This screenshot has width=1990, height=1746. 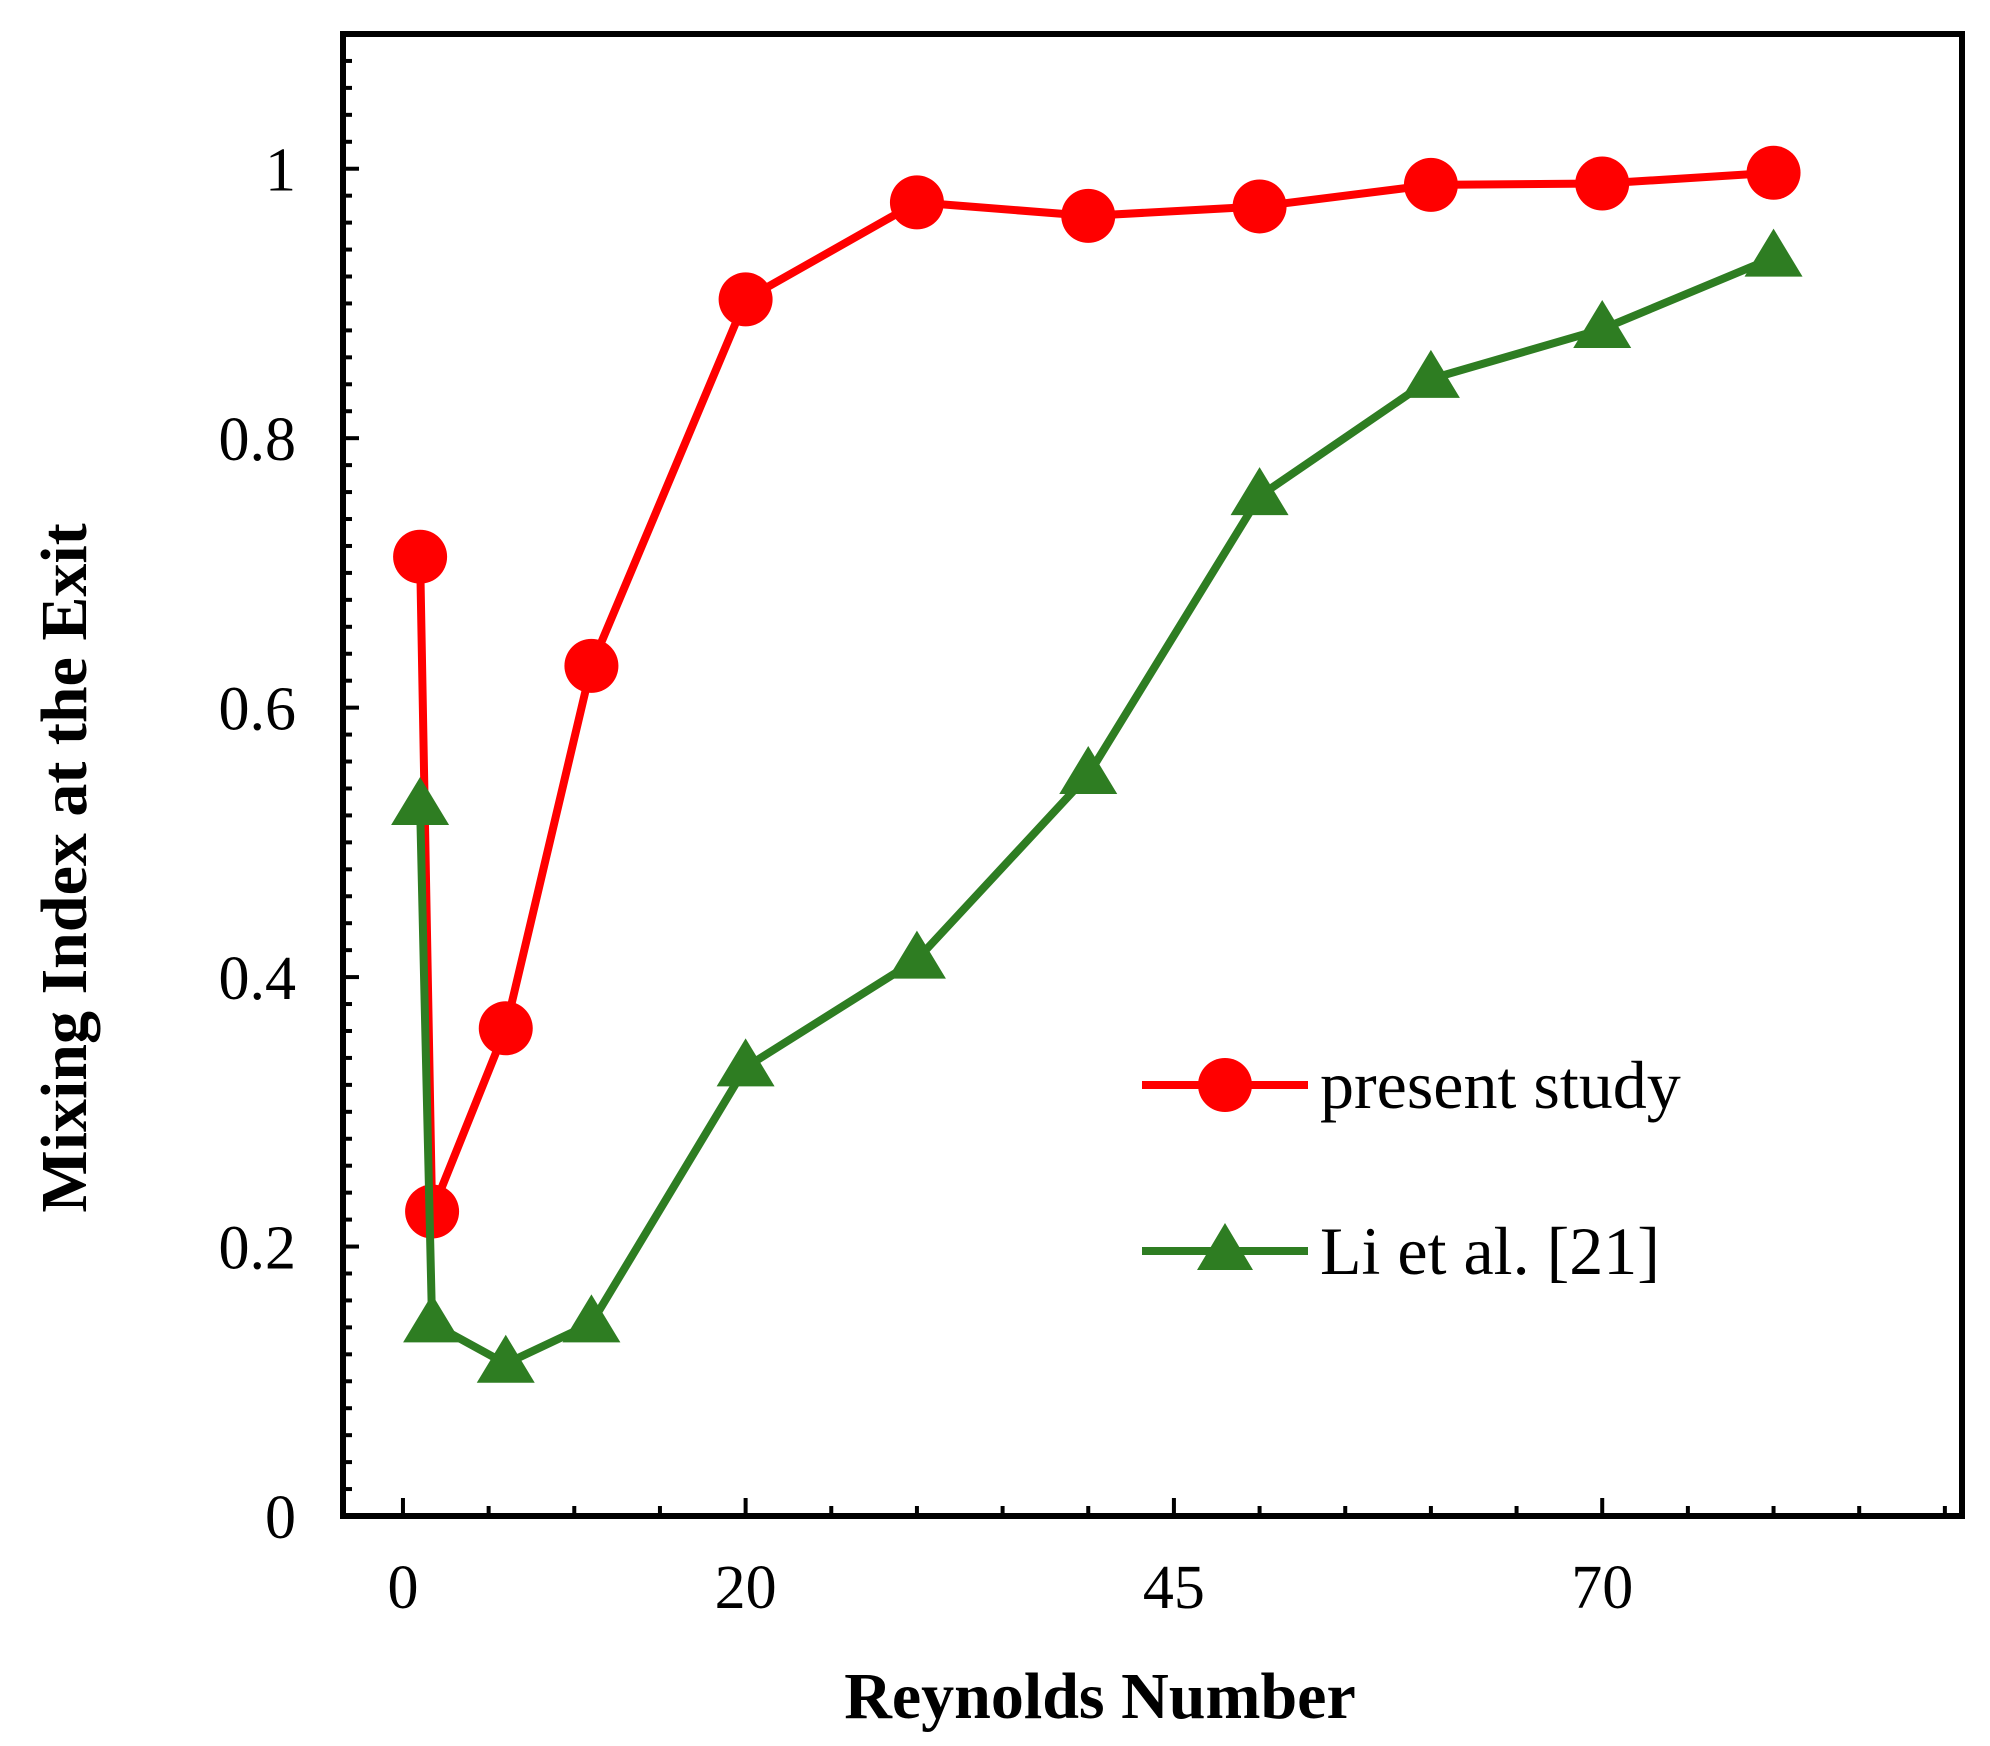 I want to click on x-tick-label: 70, so click(x=1602, y=1588).